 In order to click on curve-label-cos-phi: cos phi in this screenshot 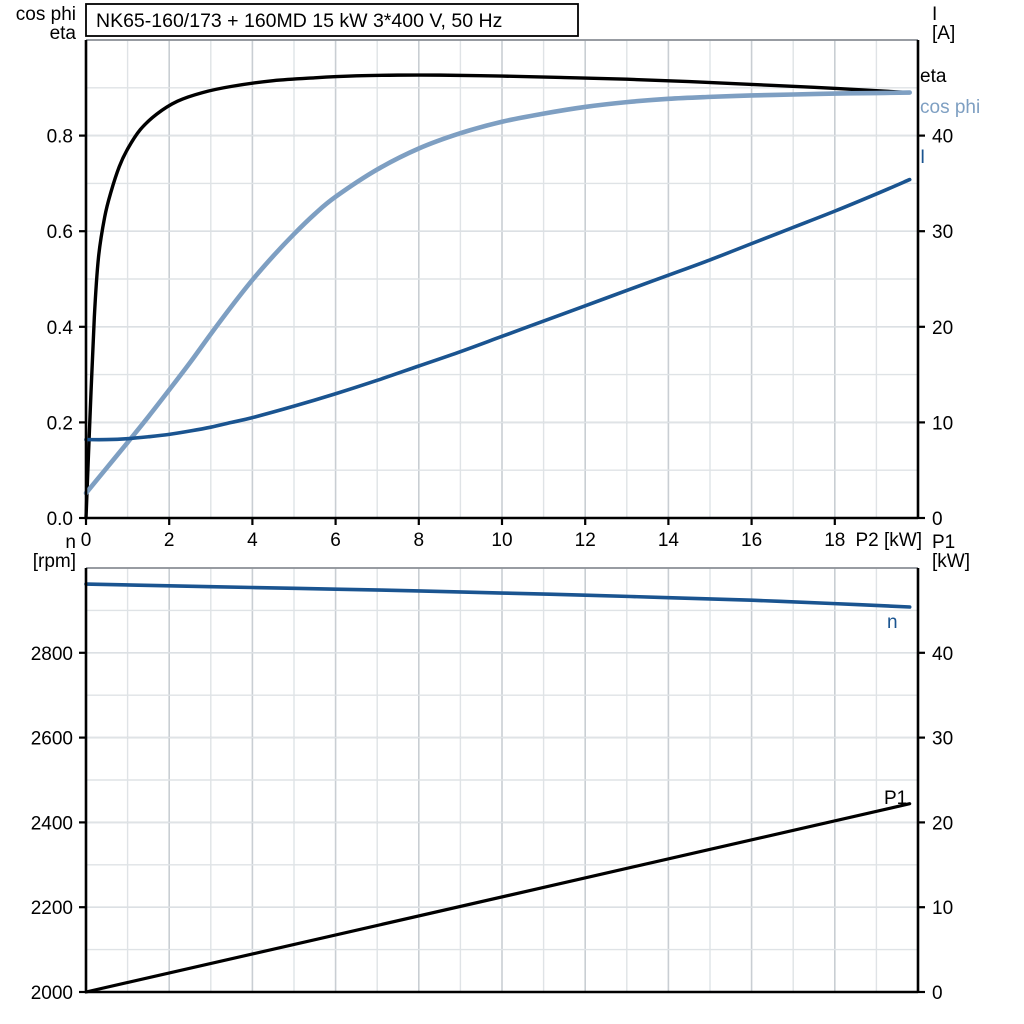, I will do `click(950, 107)`.